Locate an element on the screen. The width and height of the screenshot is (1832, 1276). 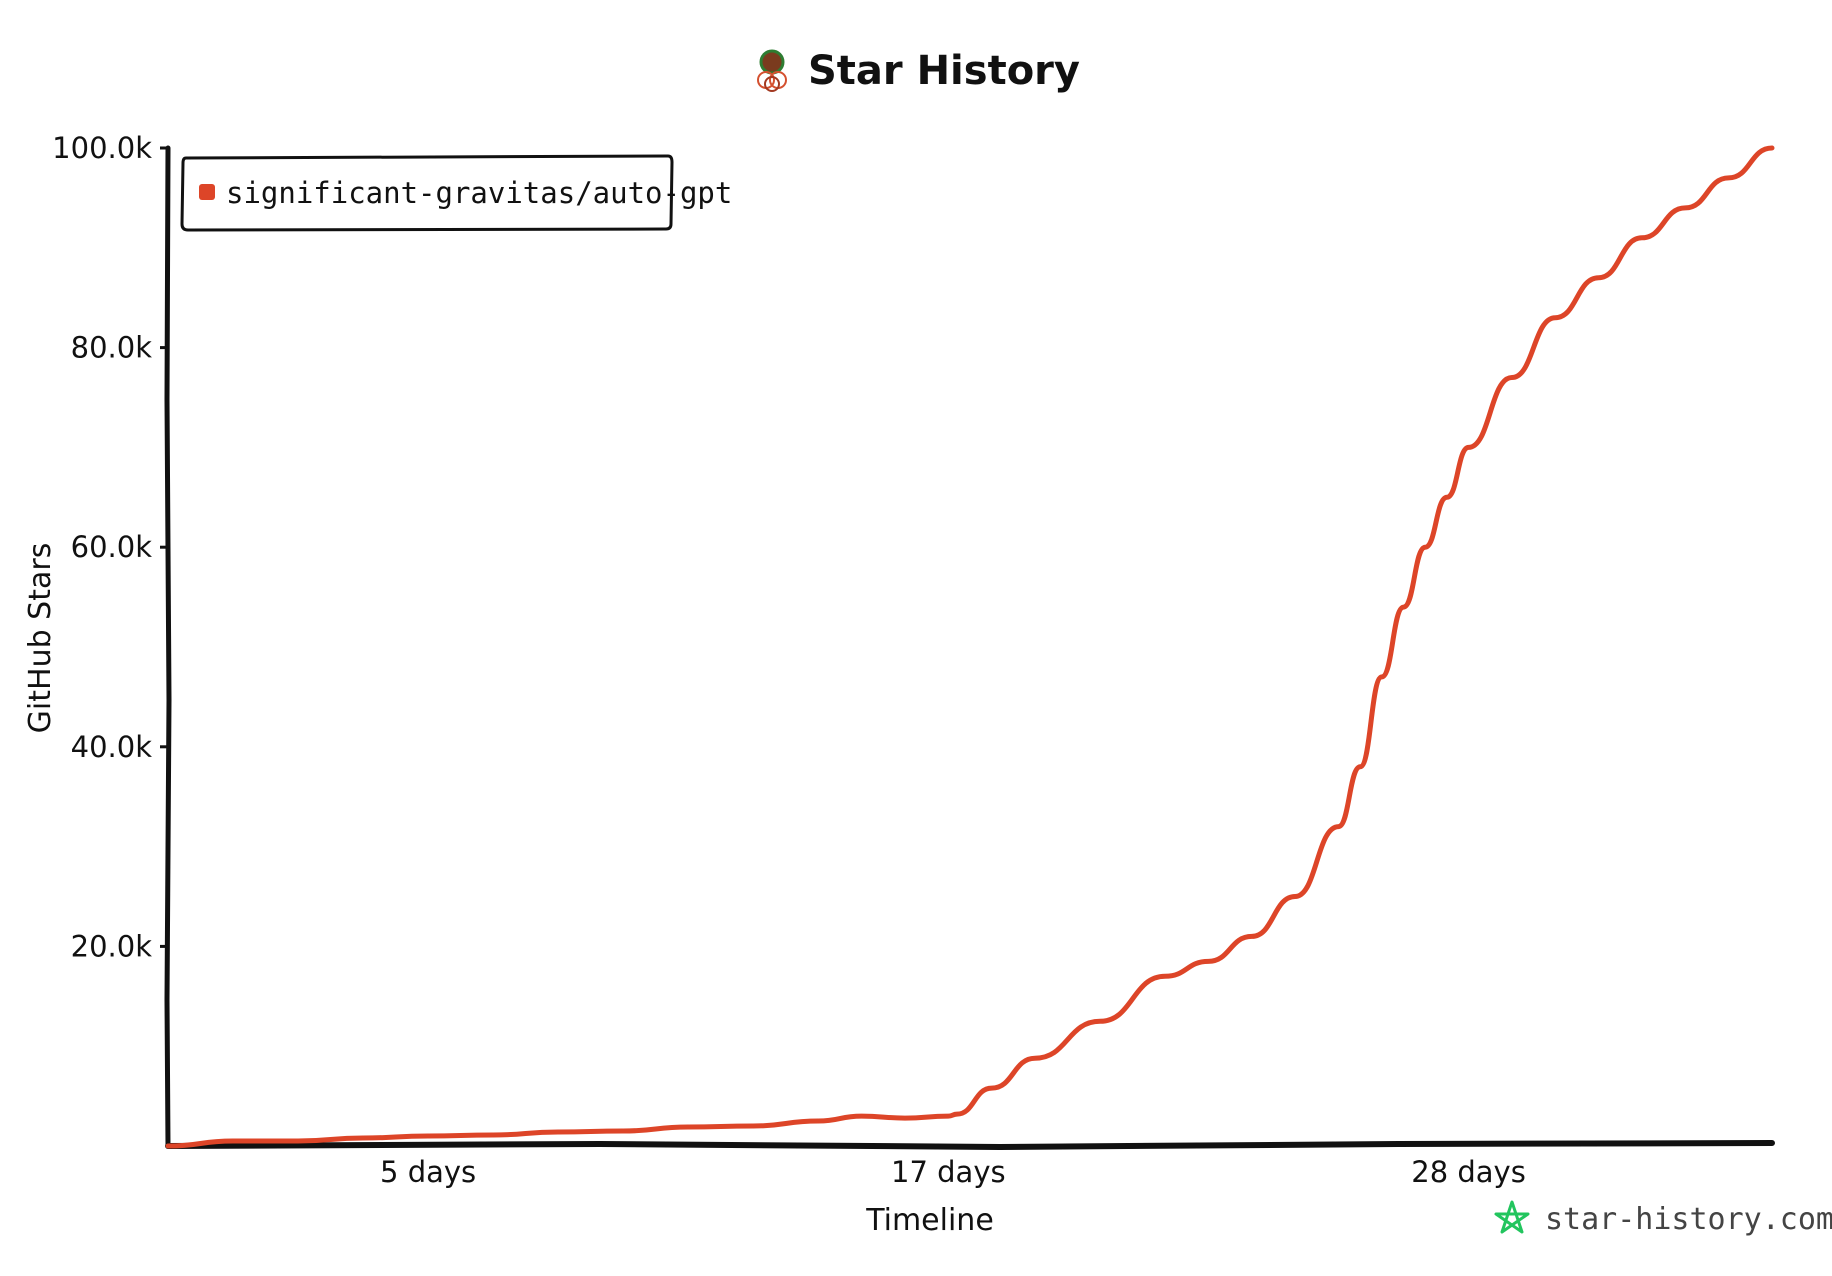
watermark-text: star-history.com is located at coordinates (1688, 1219).